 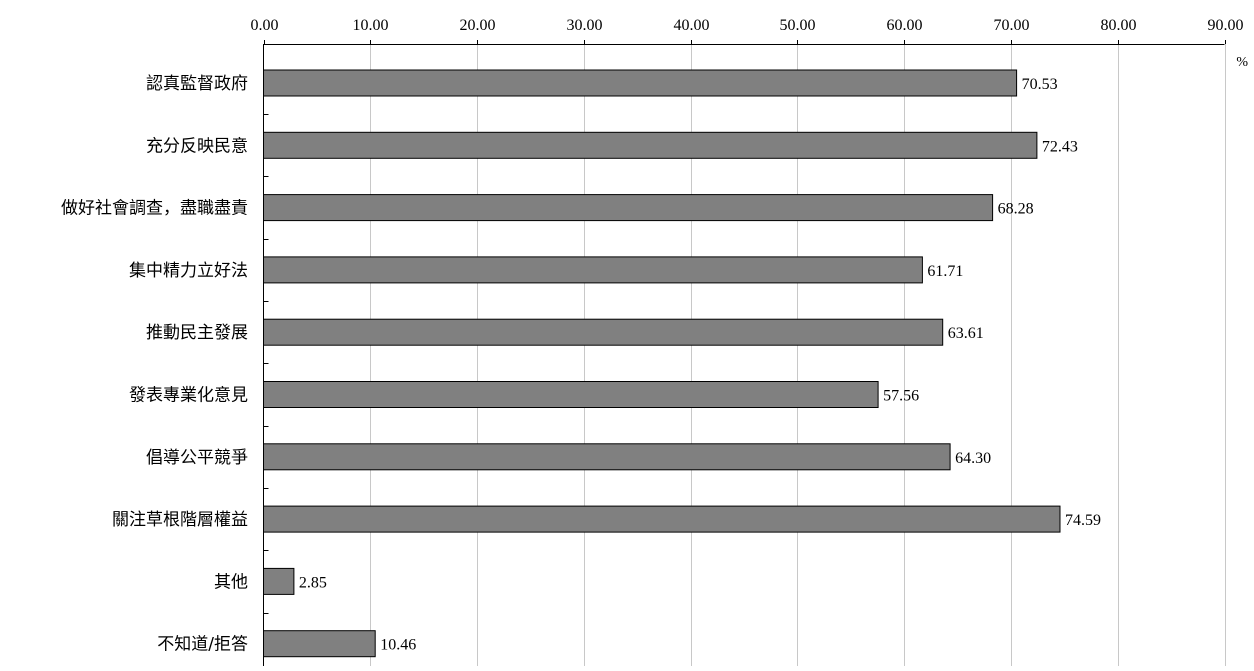 What do you see at coordinates (197, 458) in the screenshot?
I see `y-tick-label: 倡導公平競爭` at bounding box center [197, 458].